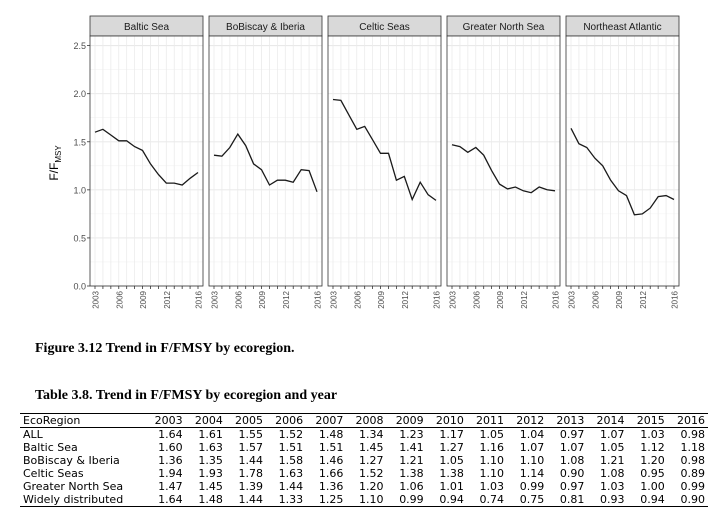  I want to click on table-cell: 1.38, so click(451, 473).